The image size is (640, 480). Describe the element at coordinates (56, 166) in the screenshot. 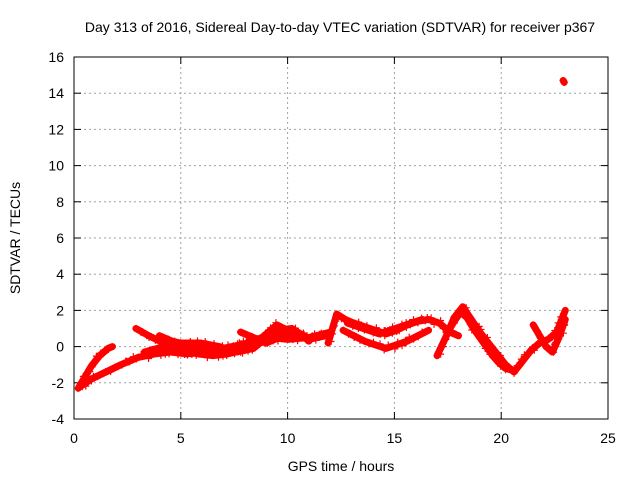

I see `y-tick-label: 10` at that location.